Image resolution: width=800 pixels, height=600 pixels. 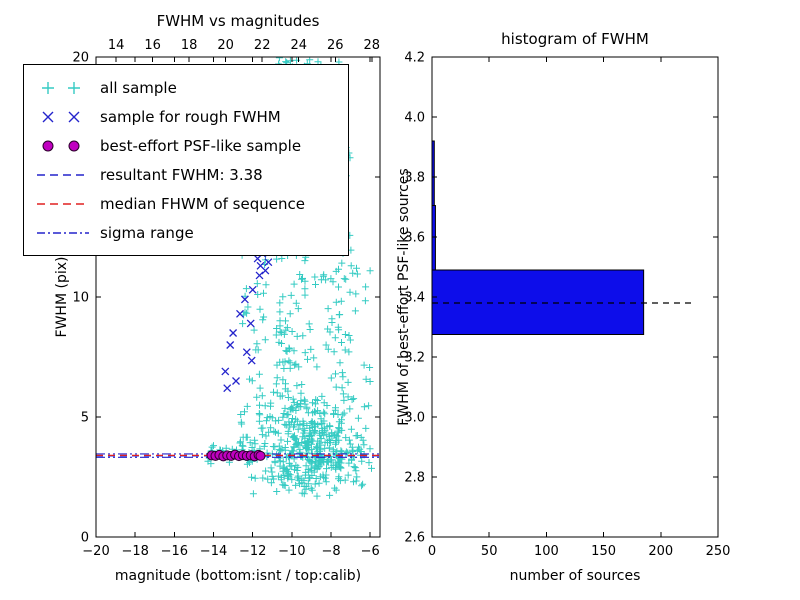 What do you see at coordinates (335, 45) in the screenshot?
I see `svg-text: 26` at bounding box center [335, 45].